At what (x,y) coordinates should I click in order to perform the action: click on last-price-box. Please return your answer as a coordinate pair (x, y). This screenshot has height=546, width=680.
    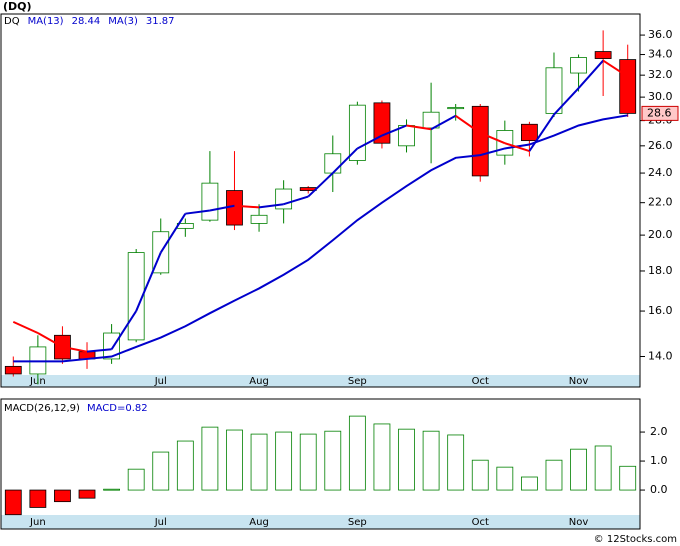
    Looking at the image, I should click on (660, 113).